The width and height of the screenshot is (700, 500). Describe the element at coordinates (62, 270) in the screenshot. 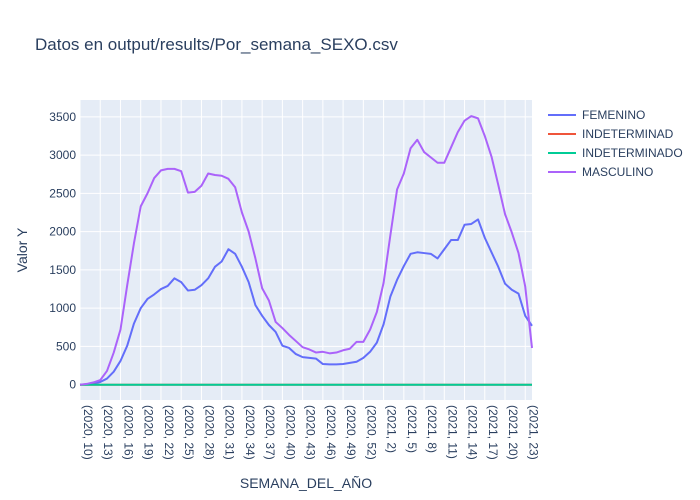

I see `y-tick-label: 1500` at that location.